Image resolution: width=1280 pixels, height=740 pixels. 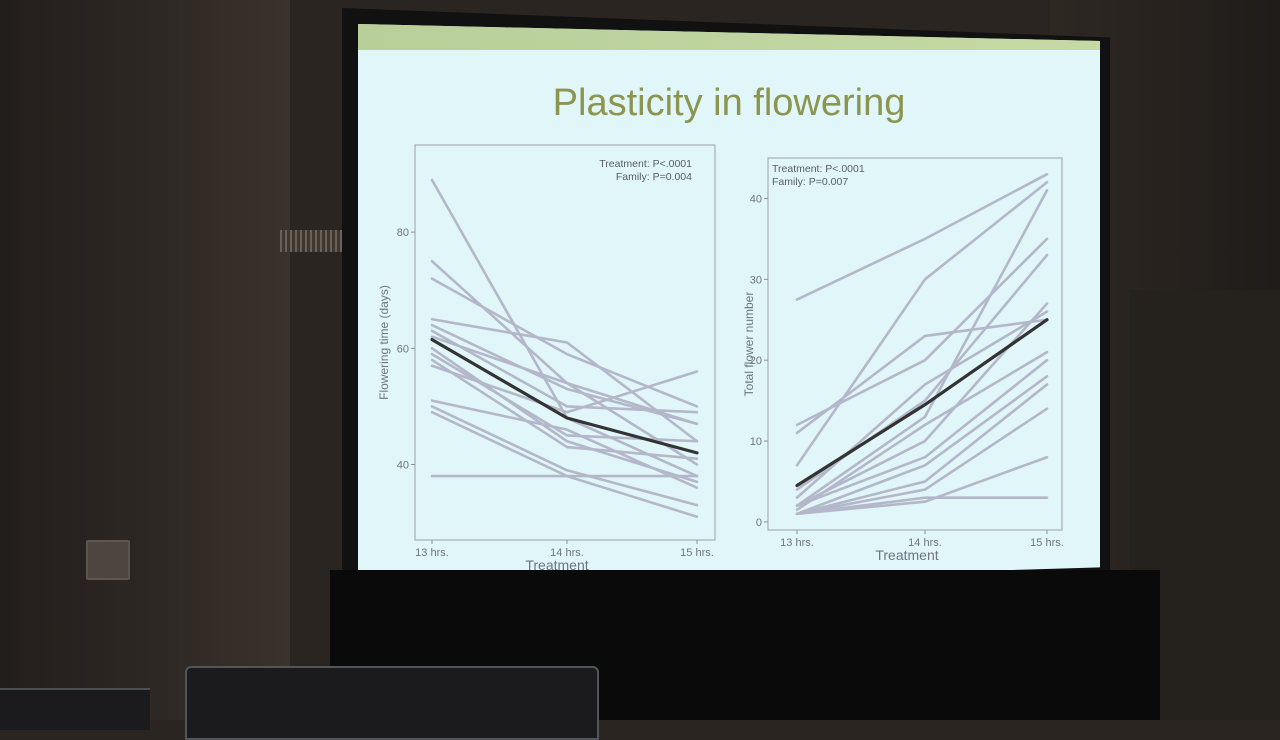 What do you see at coordinates (810, 182) in the screenshot?
I see `stats-annotation: Family: P=0.007` at bounding box center [810, 182].